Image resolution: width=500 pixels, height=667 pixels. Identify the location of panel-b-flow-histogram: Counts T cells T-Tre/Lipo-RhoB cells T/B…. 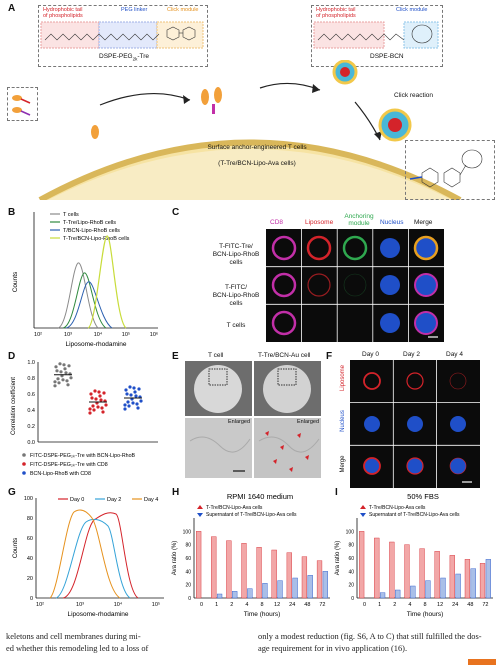
(85, 280).